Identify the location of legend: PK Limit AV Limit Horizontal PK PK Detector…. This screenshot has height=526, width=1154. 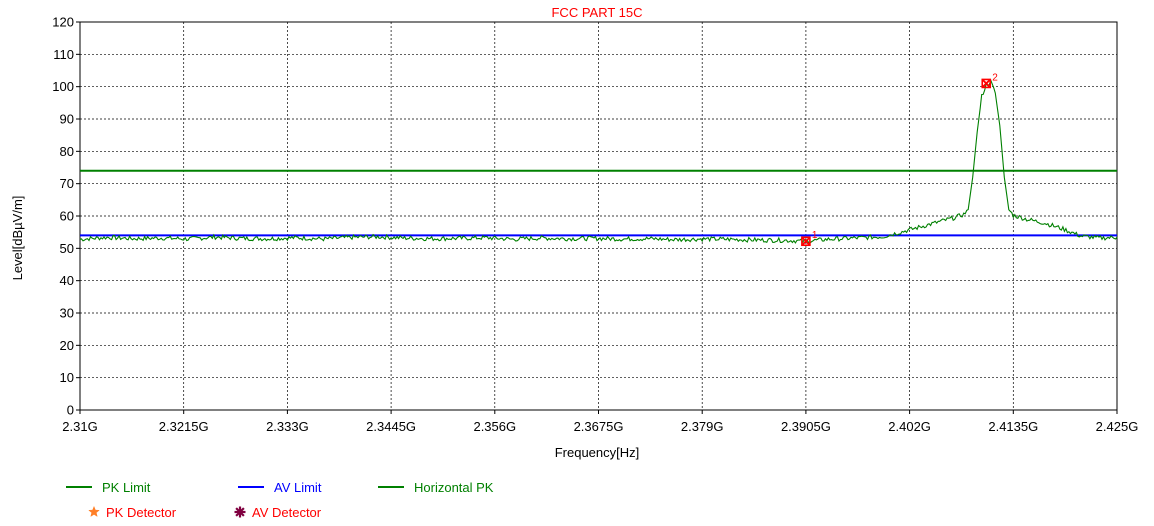
(280, 500).